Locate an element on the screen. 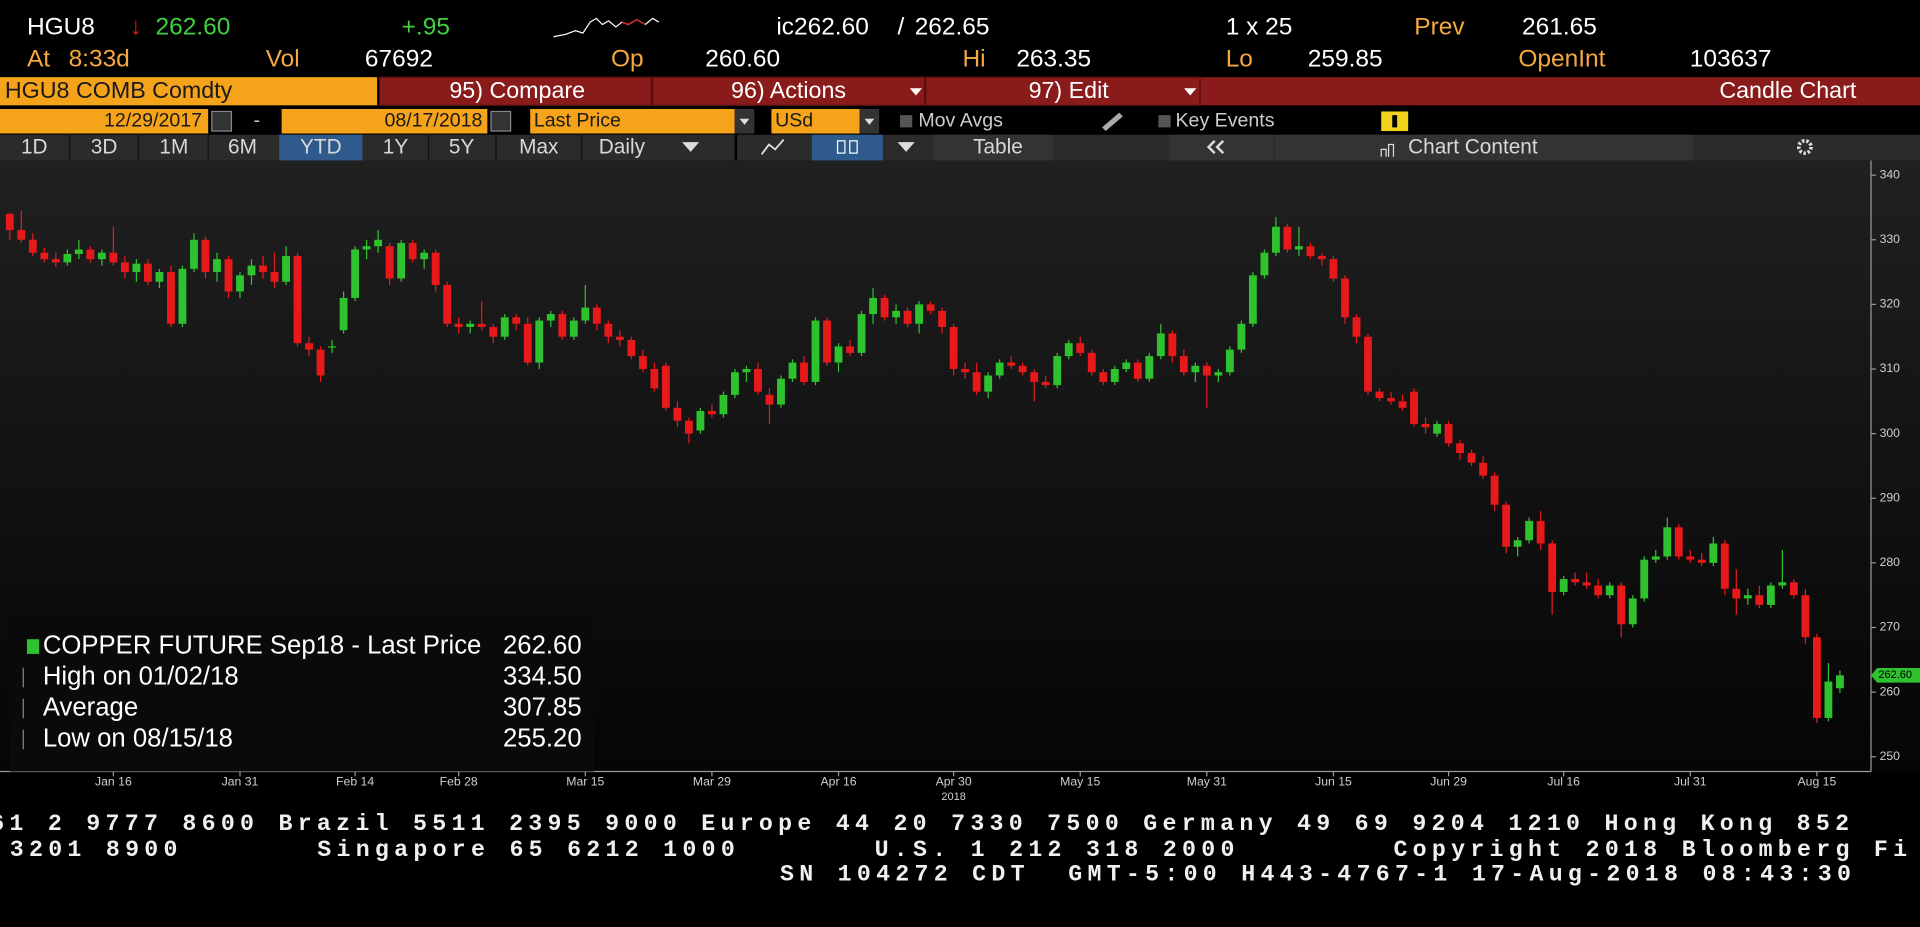 The height and width of the screenshot is (927, 1920). collapse-button is located at coordinates (1221, 147).